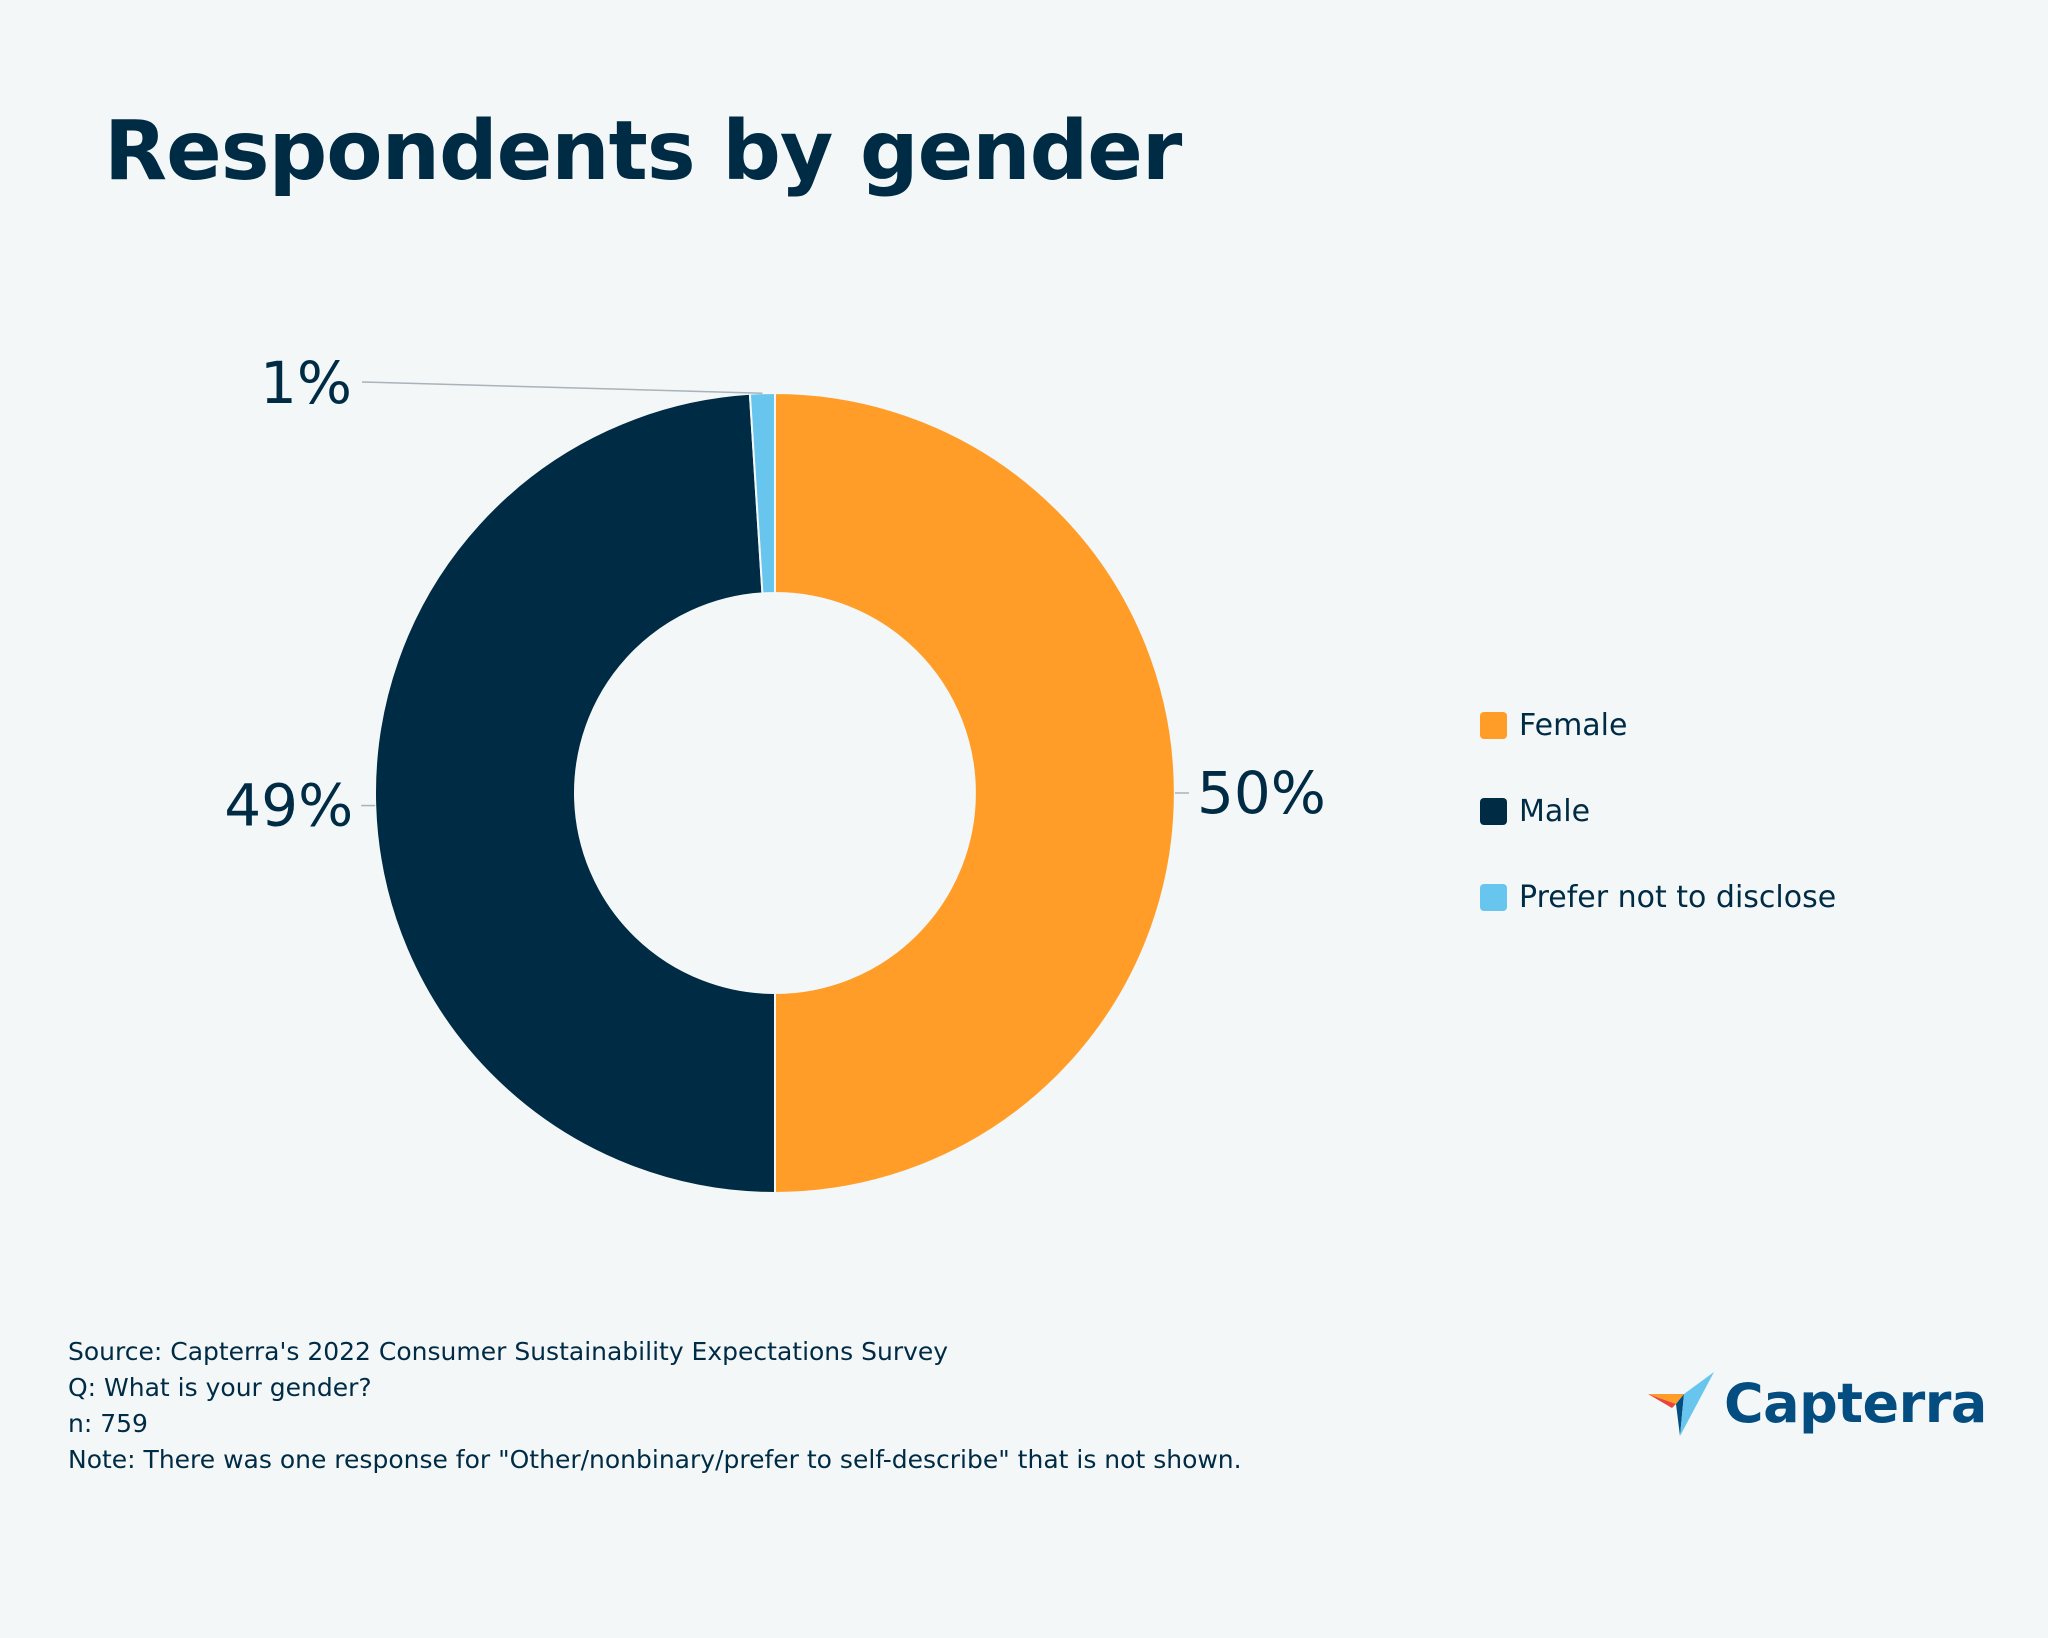 This screenshot has width=2048, height=1638. I want to click on legend-item-male: Male, so click(1658, 811).